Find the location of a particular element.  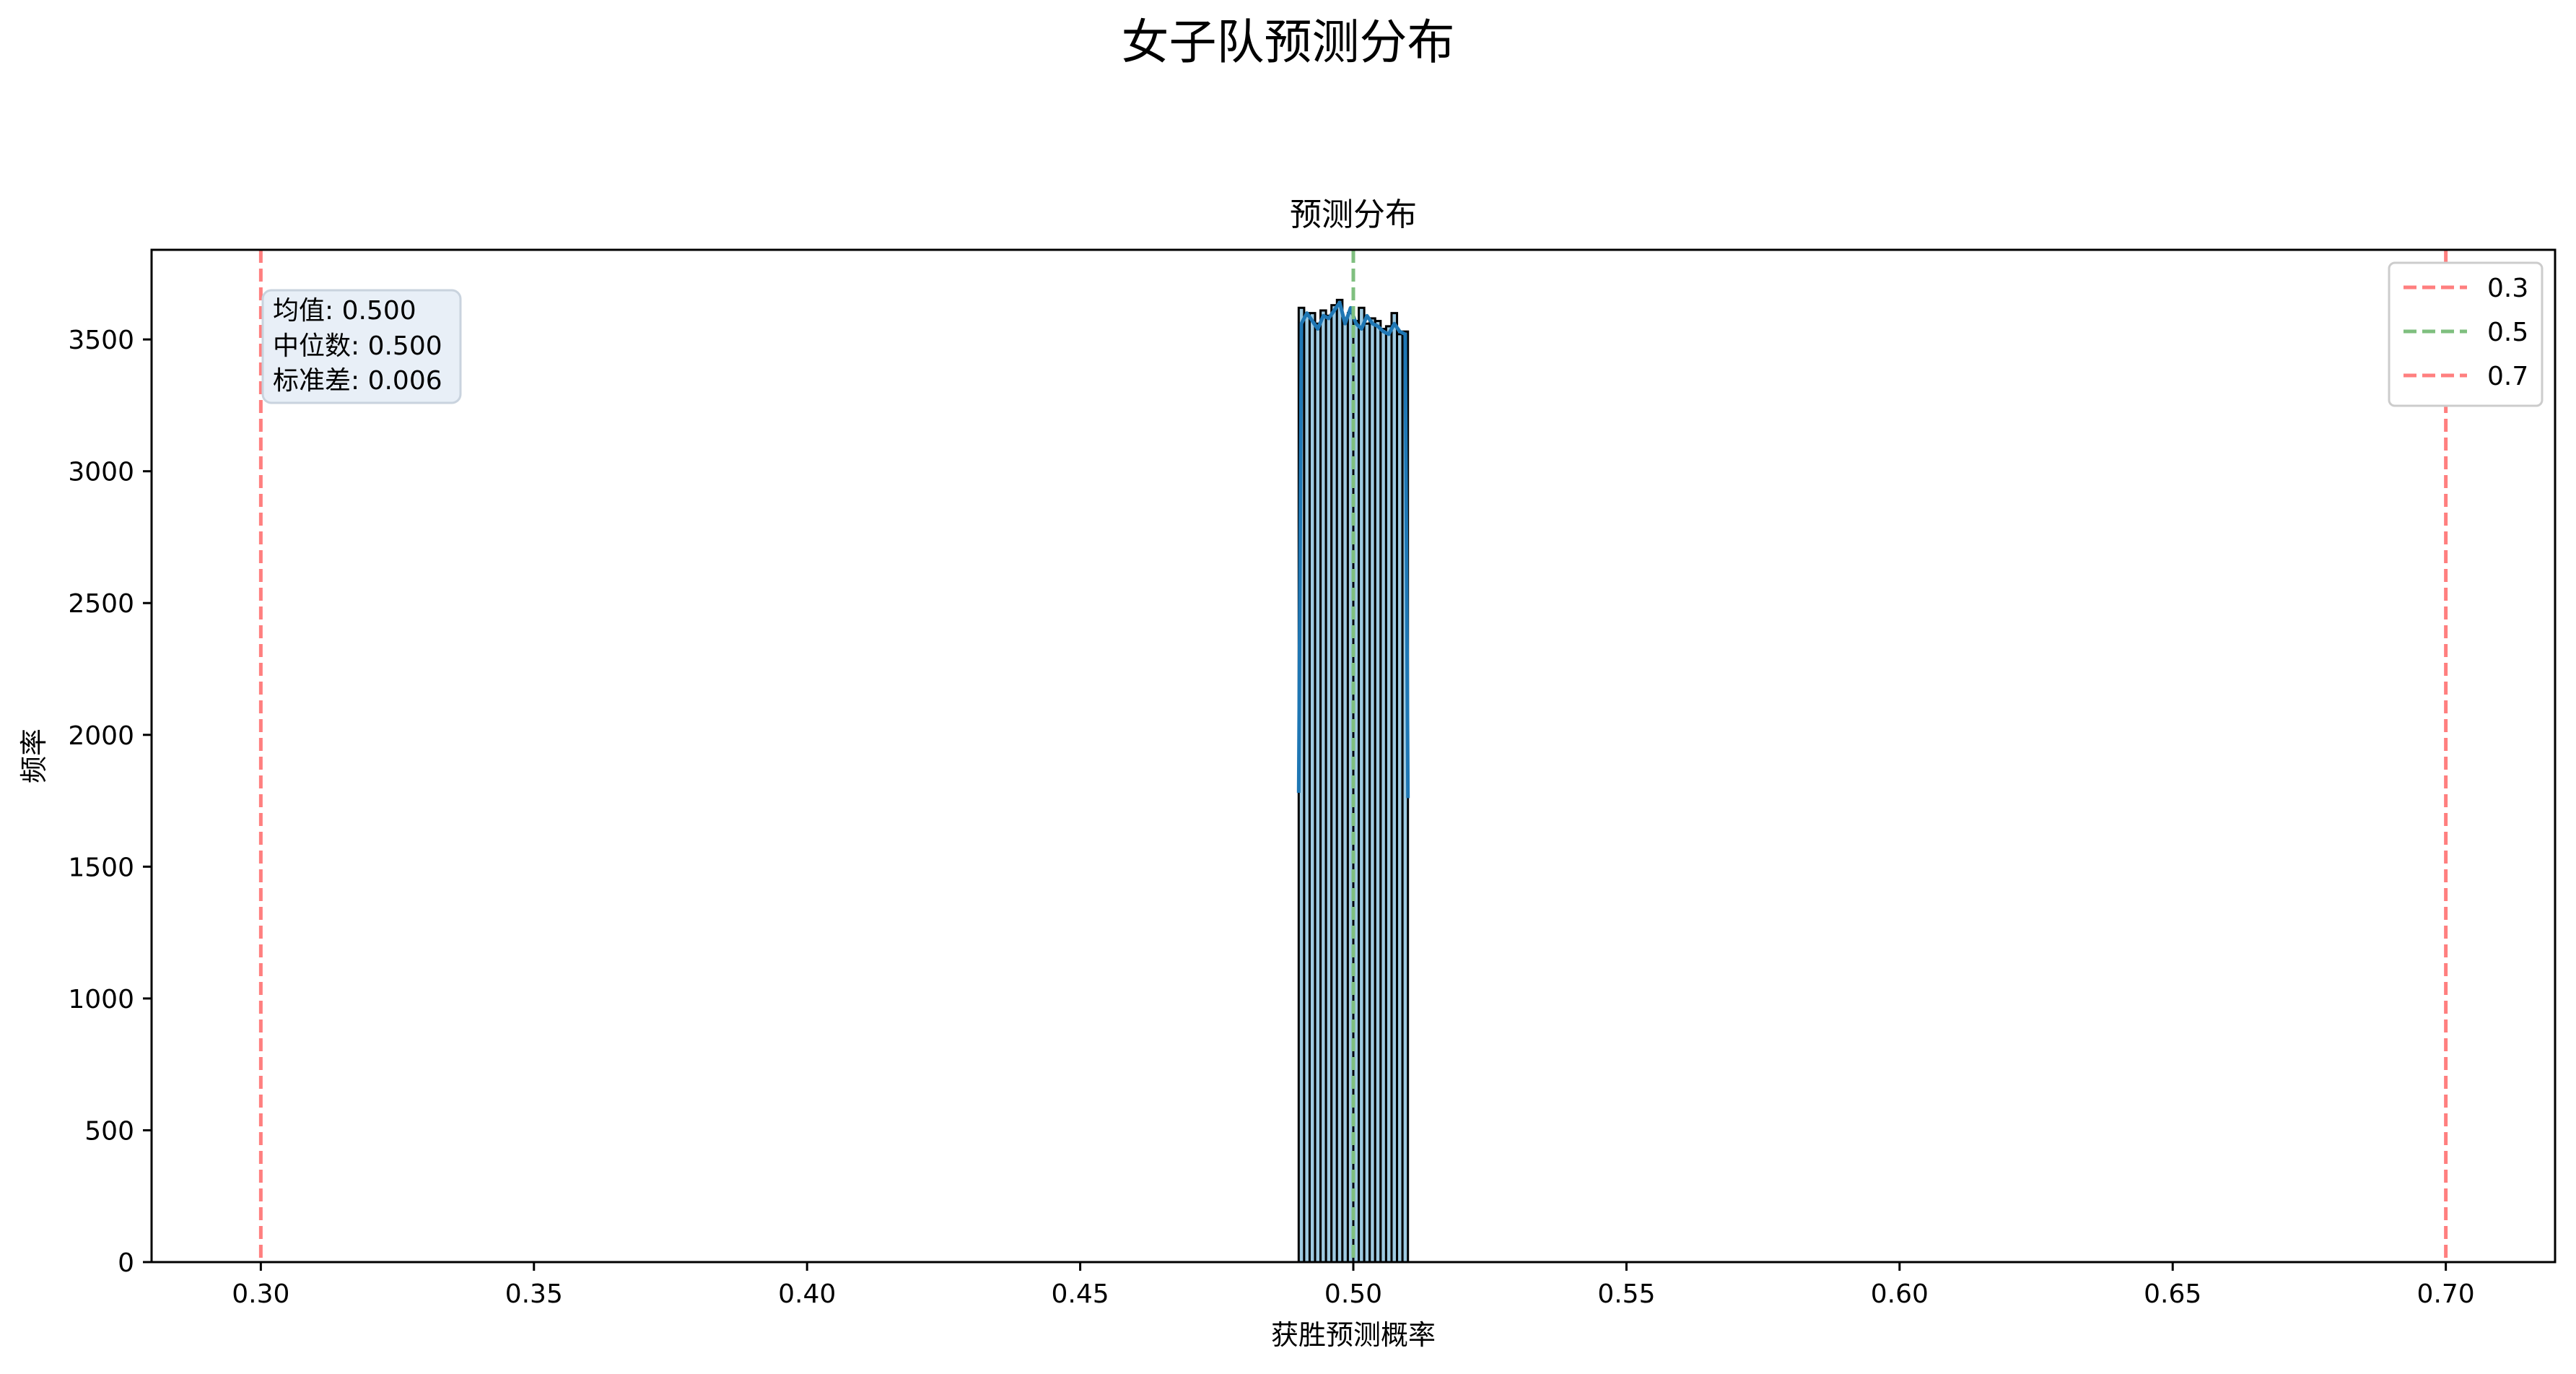

x-axis-ticks: 0.30 0.35 0.40 0.45 0.50 0.55 0.60 0.65 0.70 is located at coordinates (1353, 1285).